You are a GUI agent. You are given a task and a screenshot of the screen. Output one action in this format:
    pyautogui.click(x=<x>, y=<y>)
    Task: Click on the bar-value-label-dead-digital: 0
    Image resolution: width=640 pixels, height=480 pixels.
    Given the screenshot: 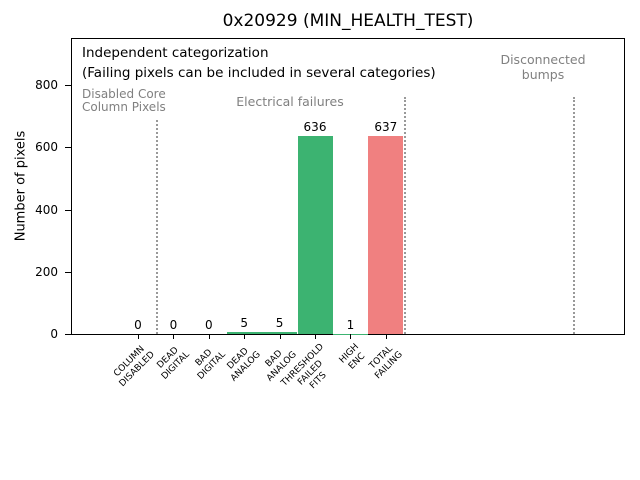 What is the action you would take?
    pyautogui.click(x=173, y=325)
    